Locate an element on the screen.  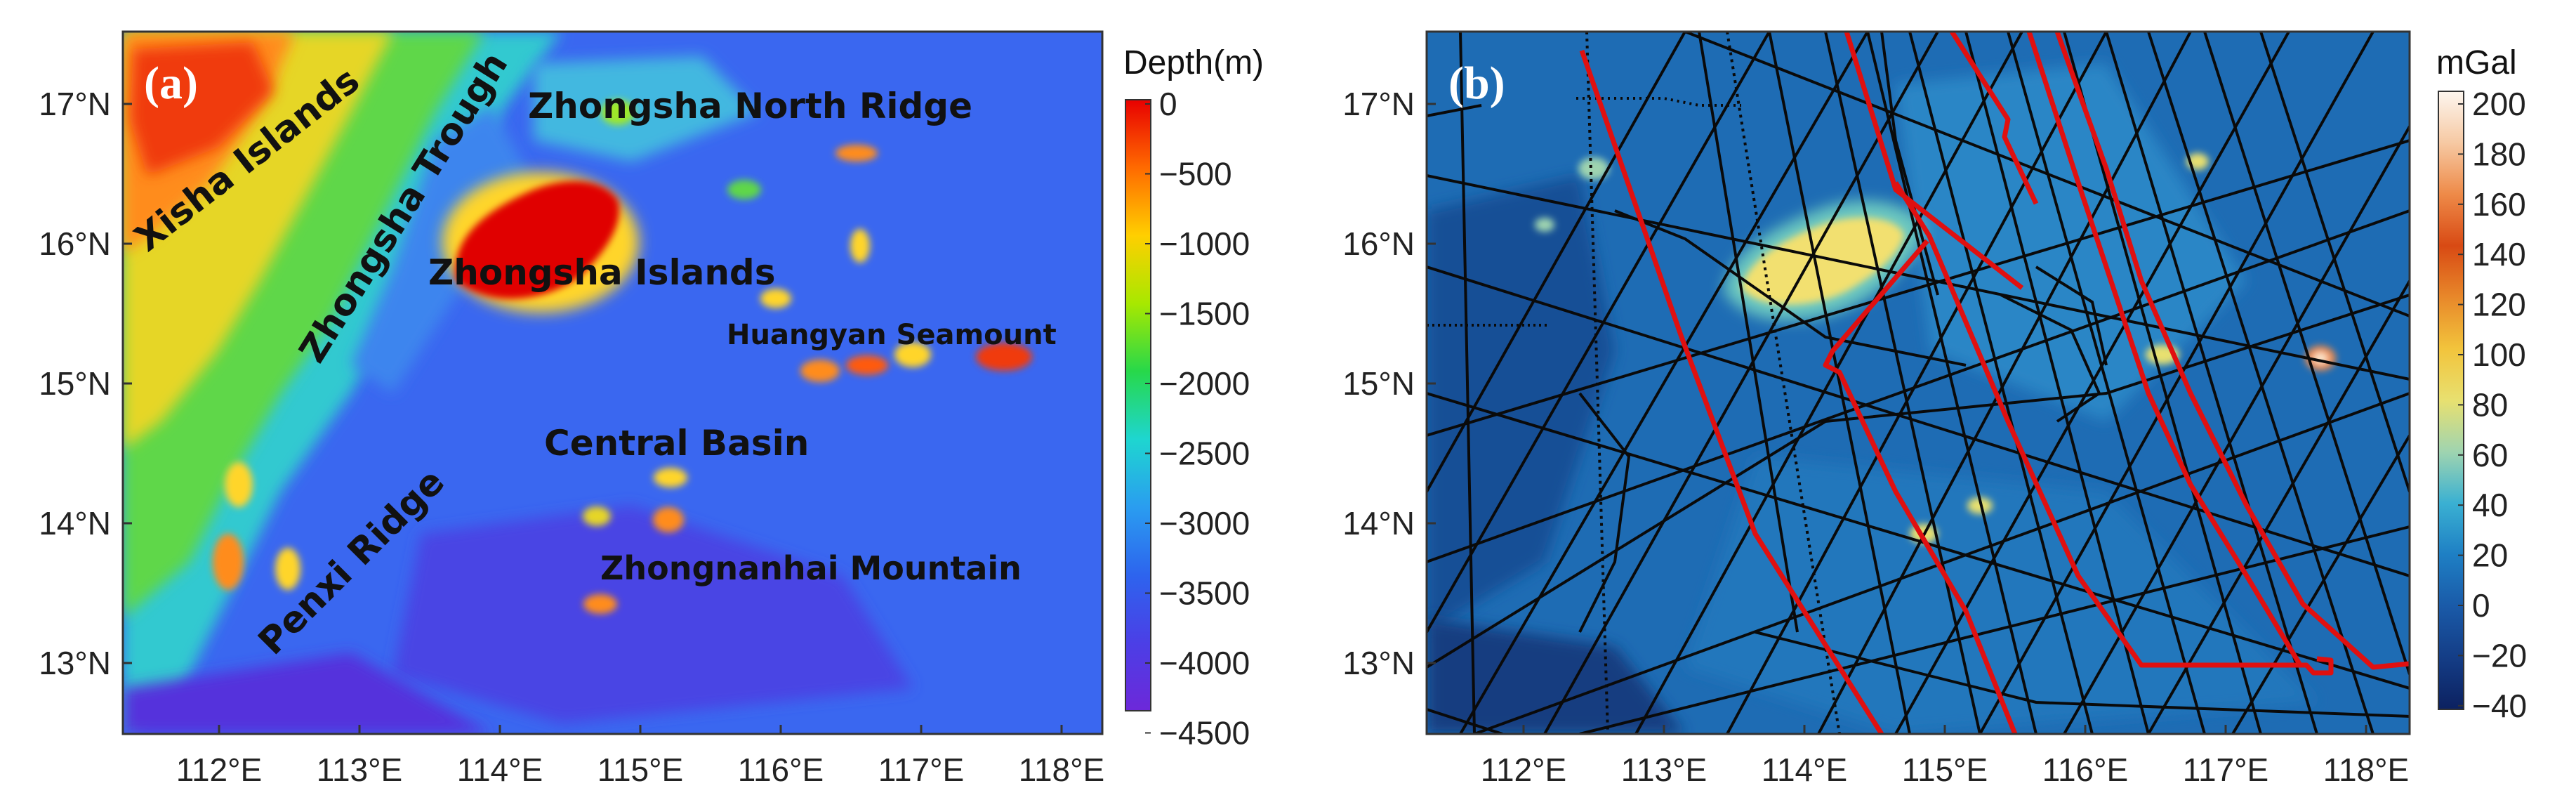
b-colorbar-label: 140 is located at coordinates (2499, 254).